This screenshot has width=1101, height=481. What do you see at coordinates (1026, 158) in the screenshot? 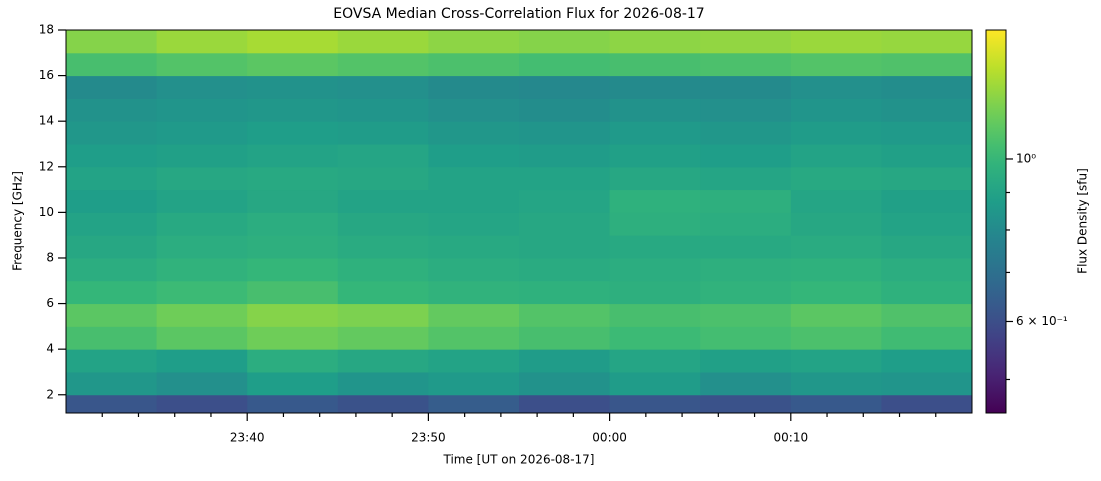
I see `colorbar-tick-label: 10⁰` at bounding box center [1026, 158].